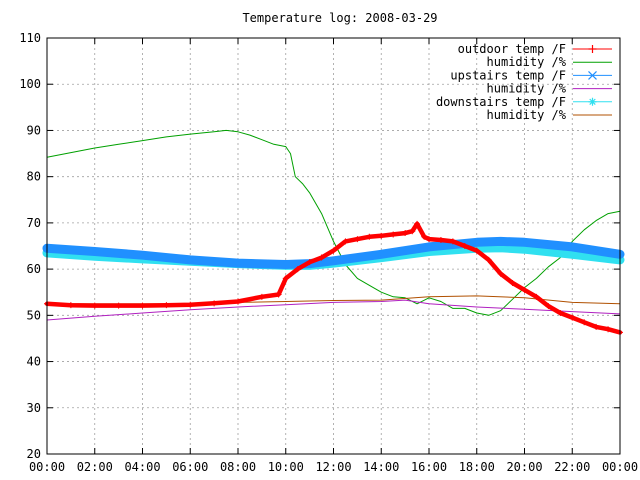 This screenshot has height=480, width=640. I want to click on x-tick-label: 14:00, so click(381, 467).